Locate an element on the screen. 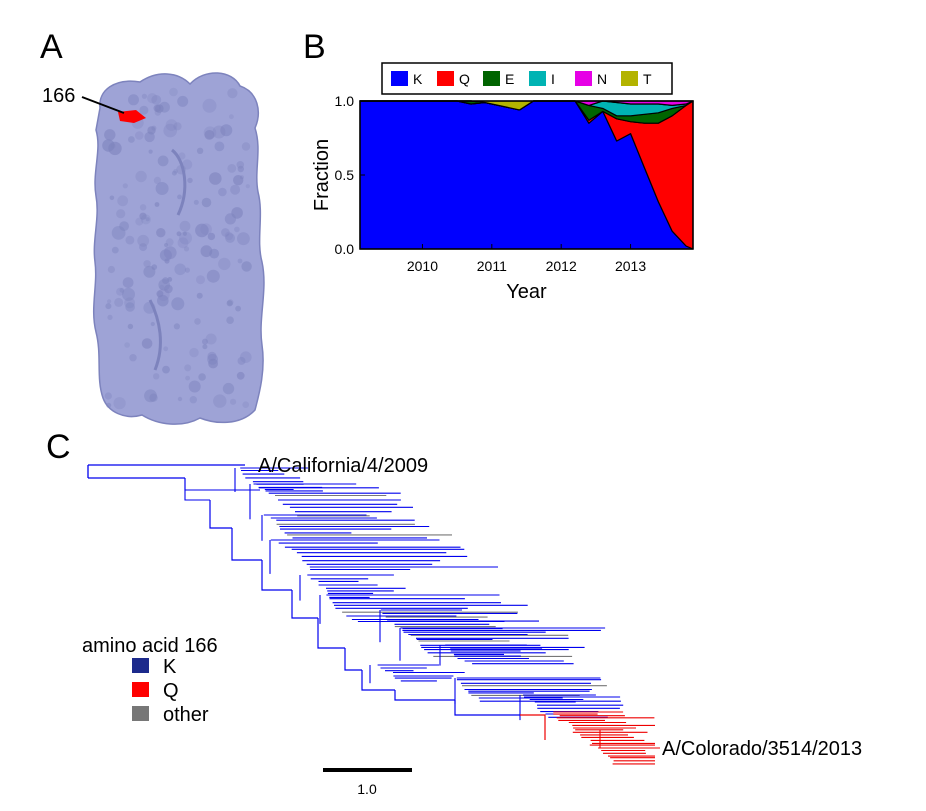 The image size is (926, 811). legend-label-K: K is located at coordinates (418, 79).